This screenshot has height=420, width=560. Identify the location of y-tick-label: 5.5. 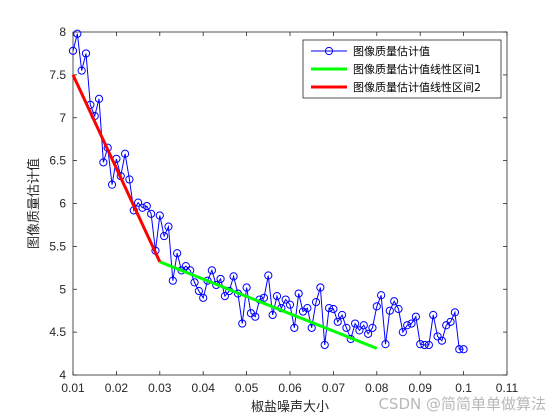
(57, 246).